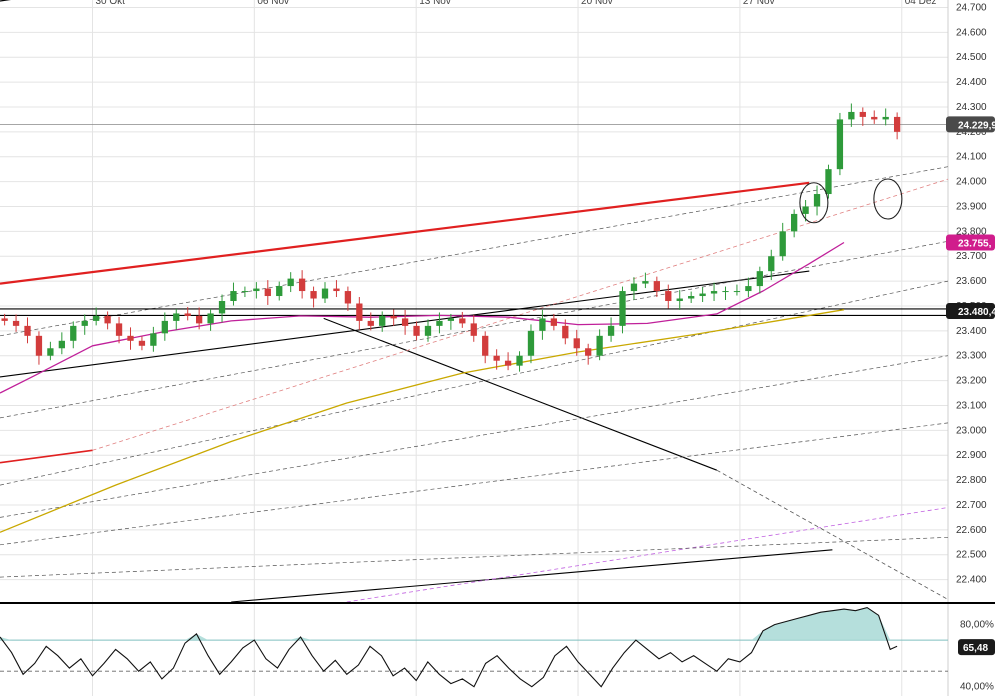 Image resolution: width=995 pixels, height=696 pixels. What do you see at coordinates (976, 125) in the screenshot?
I see `price-badge-label: 24.229,91` at bounding box center [976, 125].